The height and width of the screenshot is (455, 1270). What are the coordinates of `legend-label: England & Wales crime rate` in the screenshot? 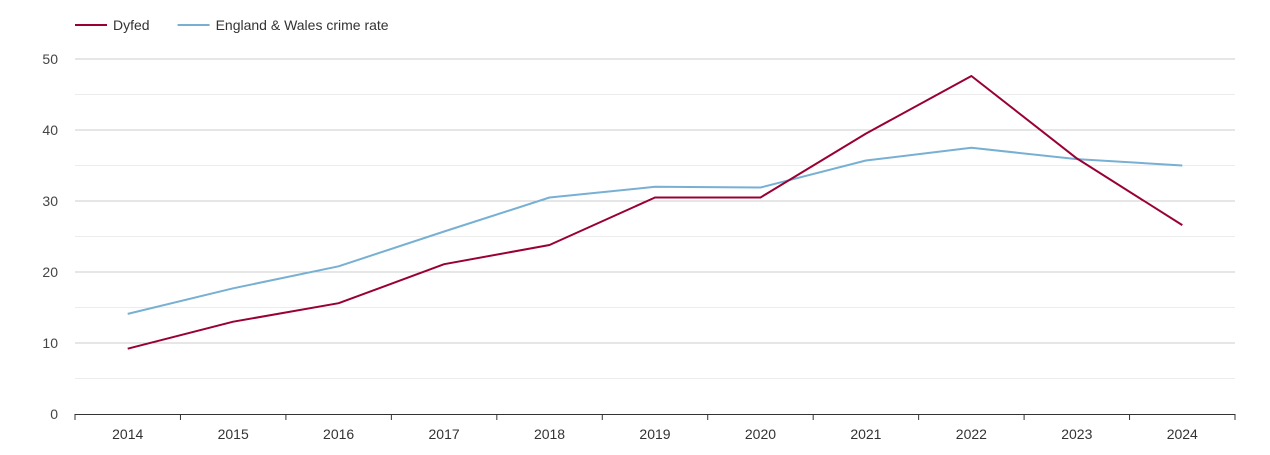 It's located at (302, 25).